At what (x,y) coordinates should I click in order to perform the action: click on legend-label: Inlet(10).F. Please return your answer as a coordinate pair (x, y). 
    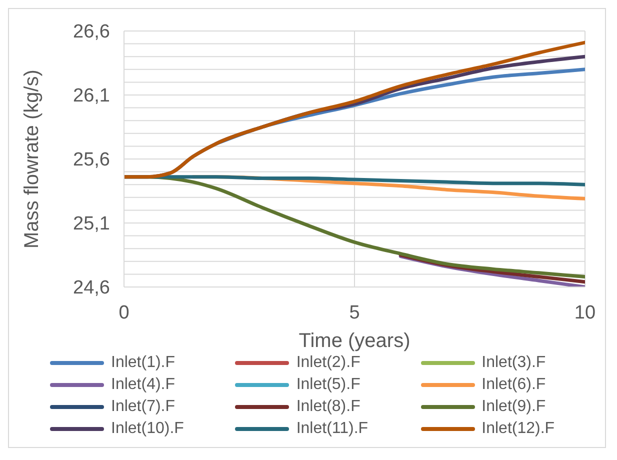
    Looking at the image, I should click on (147, 429).